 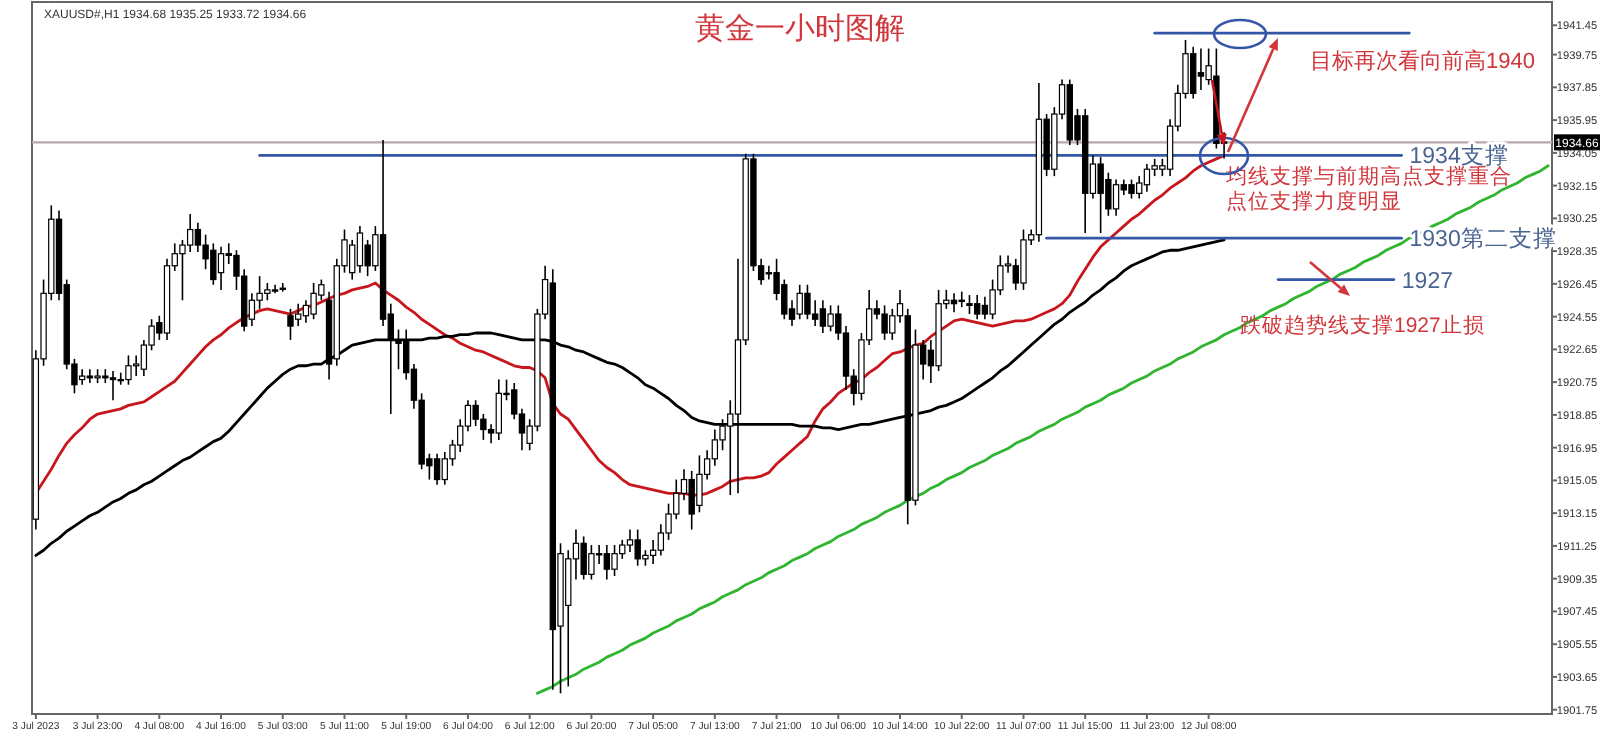 What do you see at coordinates (1362, 325) in the screenshot?
I see `annotation: 跌破趋势线支撑1927止损` at bounding box center [1362, 325].